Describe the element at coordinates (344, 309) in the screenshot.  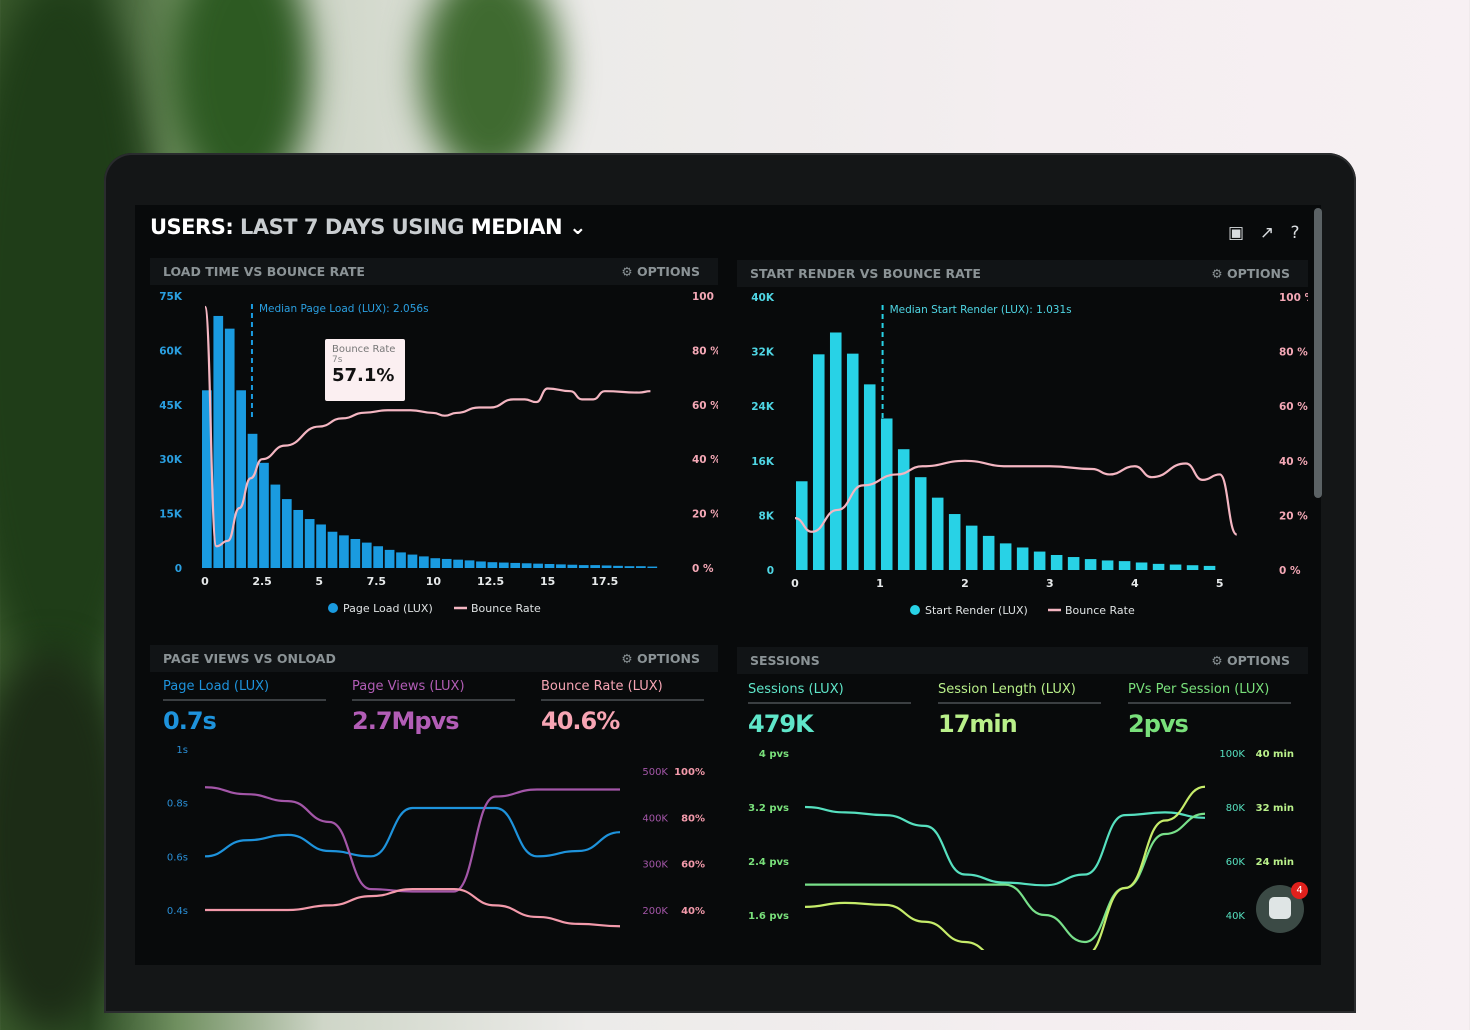
I see `median-label: Median Page Load (LUX): 2.056s` at that location.